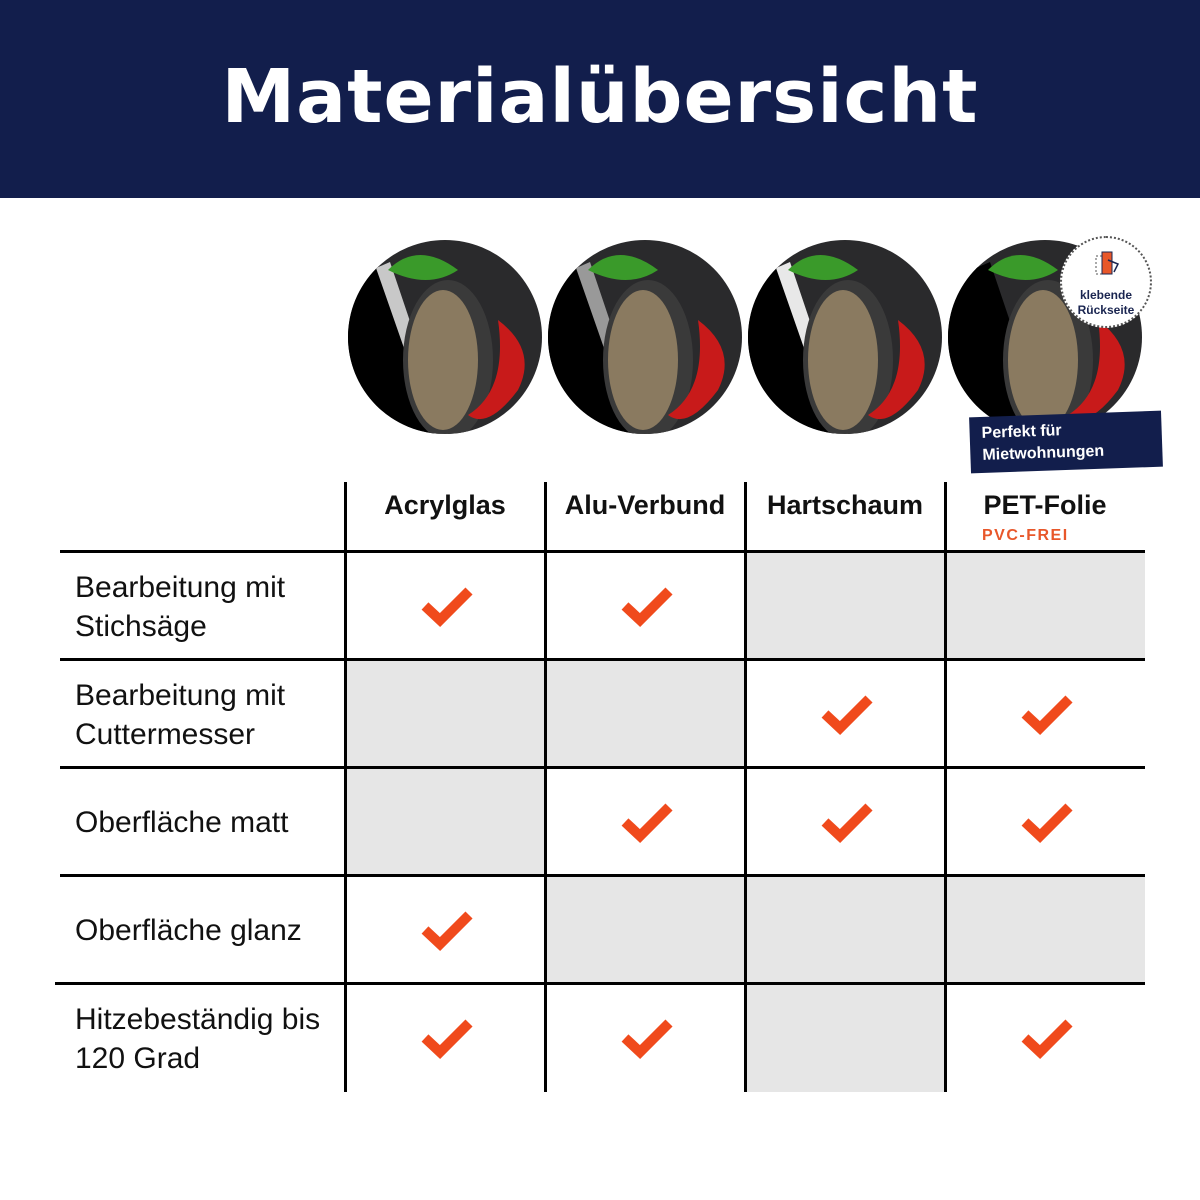  Describe the element at coordinates (180, 714) in the screenshot. I see `row-label: Bearbeitung mit Cuttermesser` at that location.